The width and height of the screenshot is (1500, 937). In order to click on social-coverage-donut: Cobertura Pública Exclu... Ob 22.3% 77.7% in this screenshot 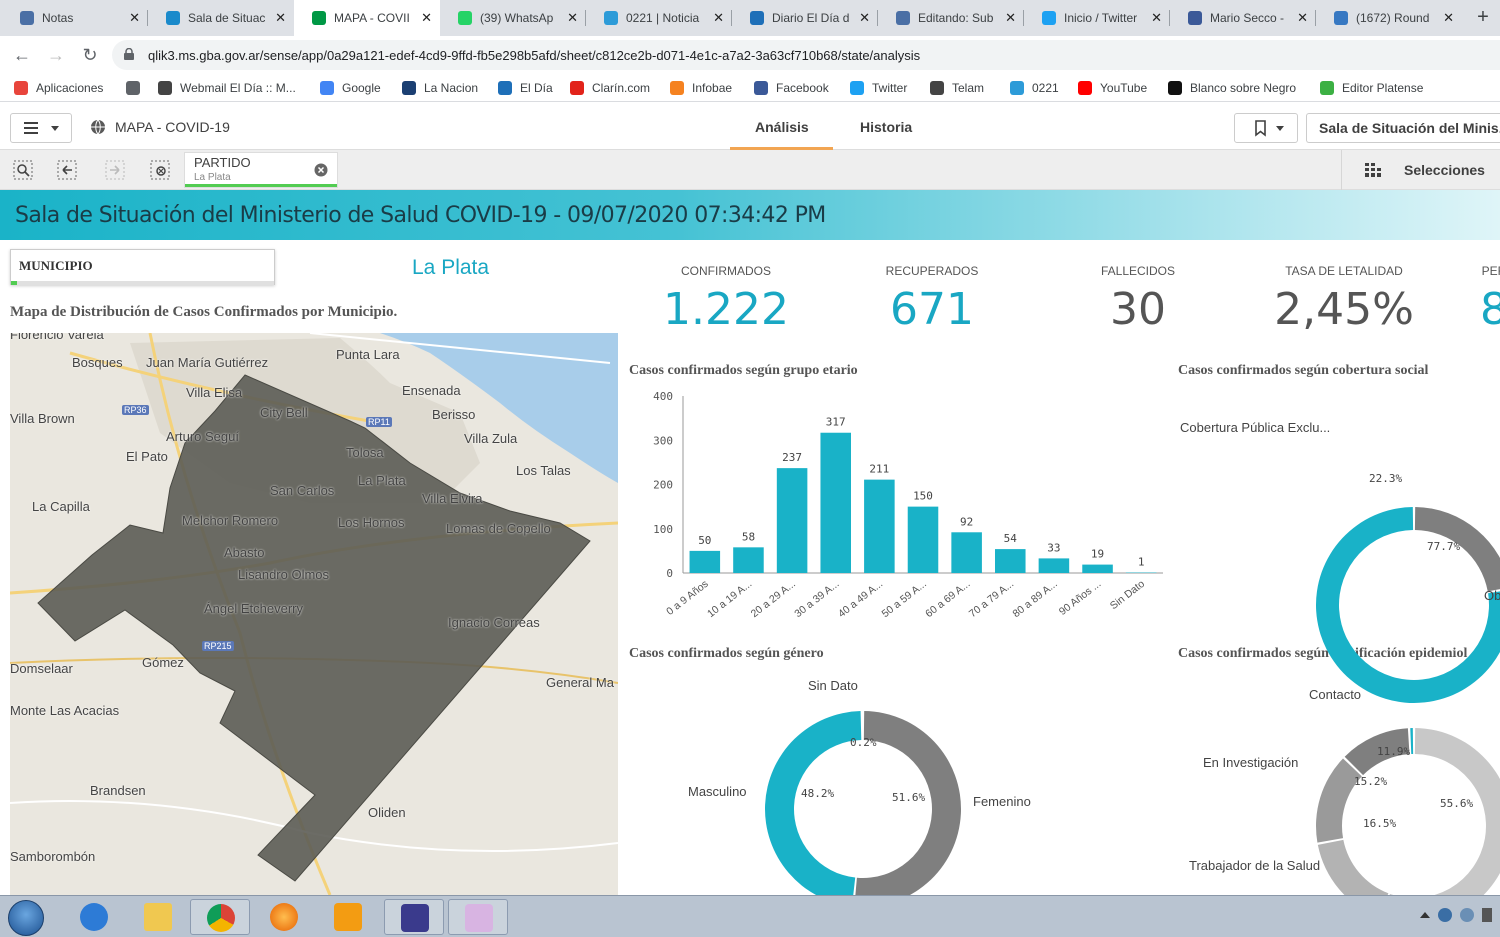, I will do `click(1336, 541)`.